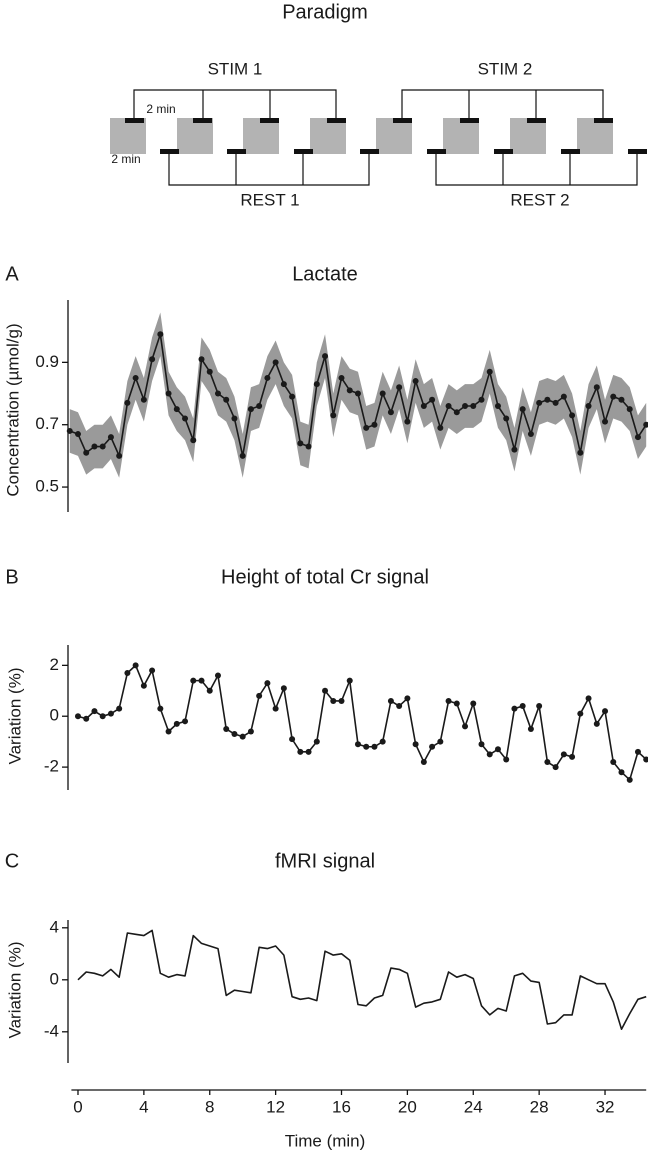 The image size is (648, 1159). What do you see at coordinates (536, 170) in the screenshot?
I see `rest2-bracket` at bounding box center [536, 170].